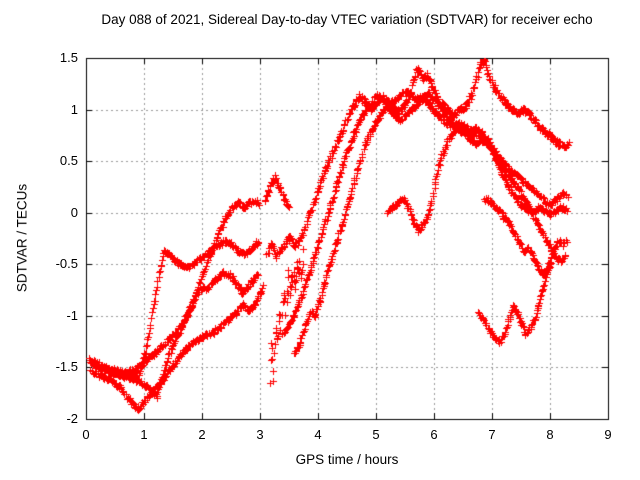 Image resolution: width=640 pixels, height=480 pixels. Describe the element at coordinates (66, 367) in the screenshot. I see `y-tick-label: -1.5` at that location.